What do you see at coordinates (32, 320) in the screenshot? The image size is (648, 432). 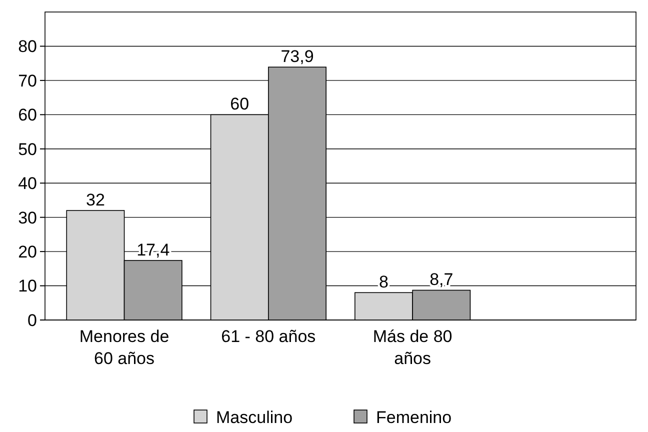 I see `y-tick-label: 0` at bounding box center [32, 320].